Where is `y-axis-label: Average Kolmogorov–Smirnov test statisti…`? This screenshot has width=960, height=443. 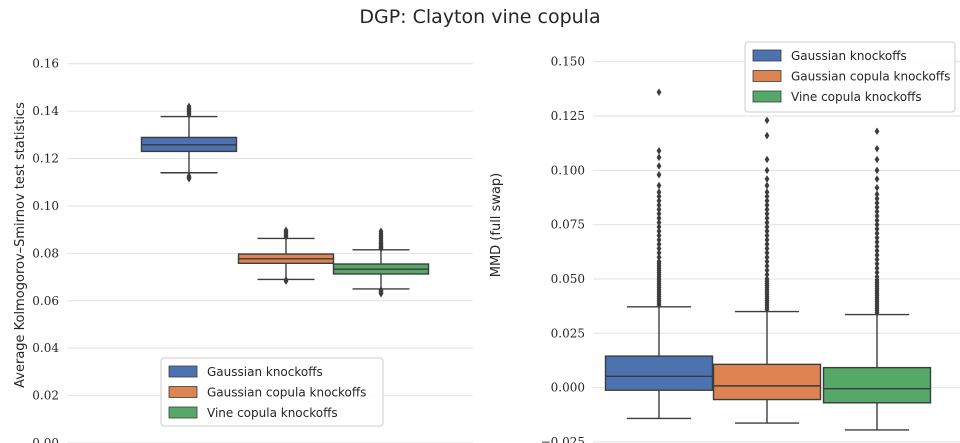 y-axis-label: Average Kolmogorov–Smirnov test statisti… is located at coordinates (20, 245).